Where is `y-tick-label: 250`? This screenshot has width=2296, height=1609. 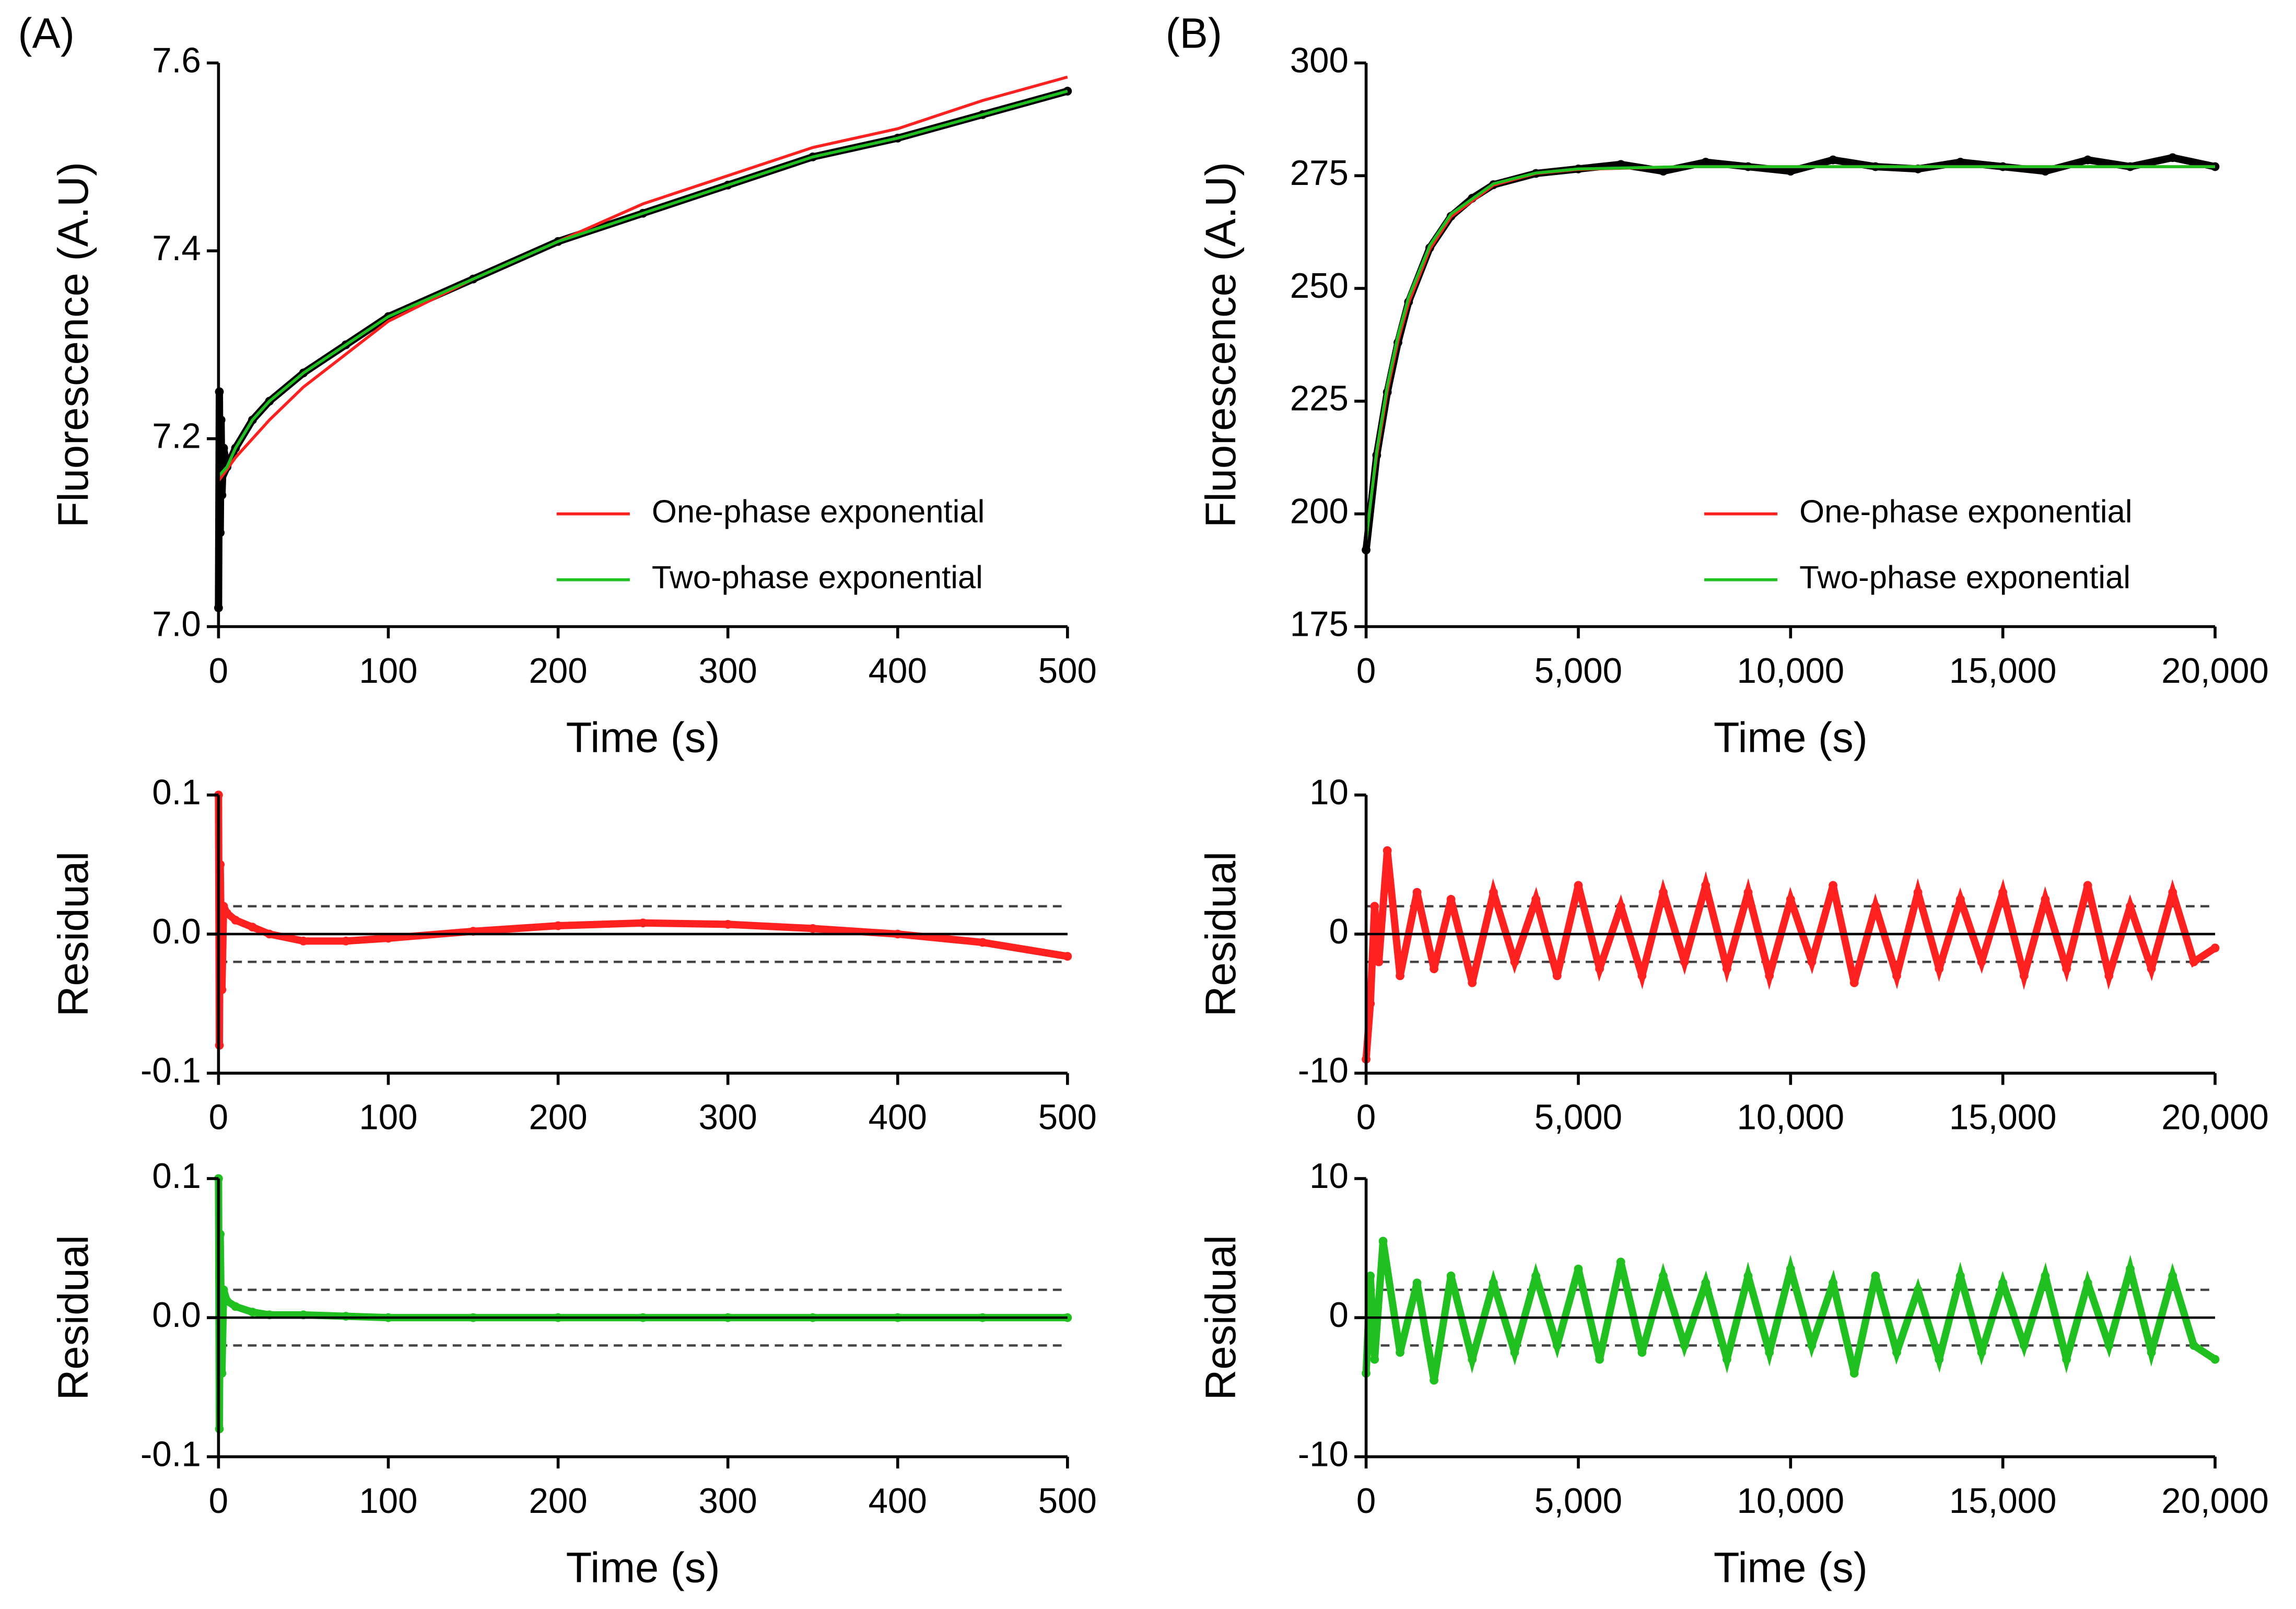 y-tick-label: 250 is located at coordinates (1319, 286).